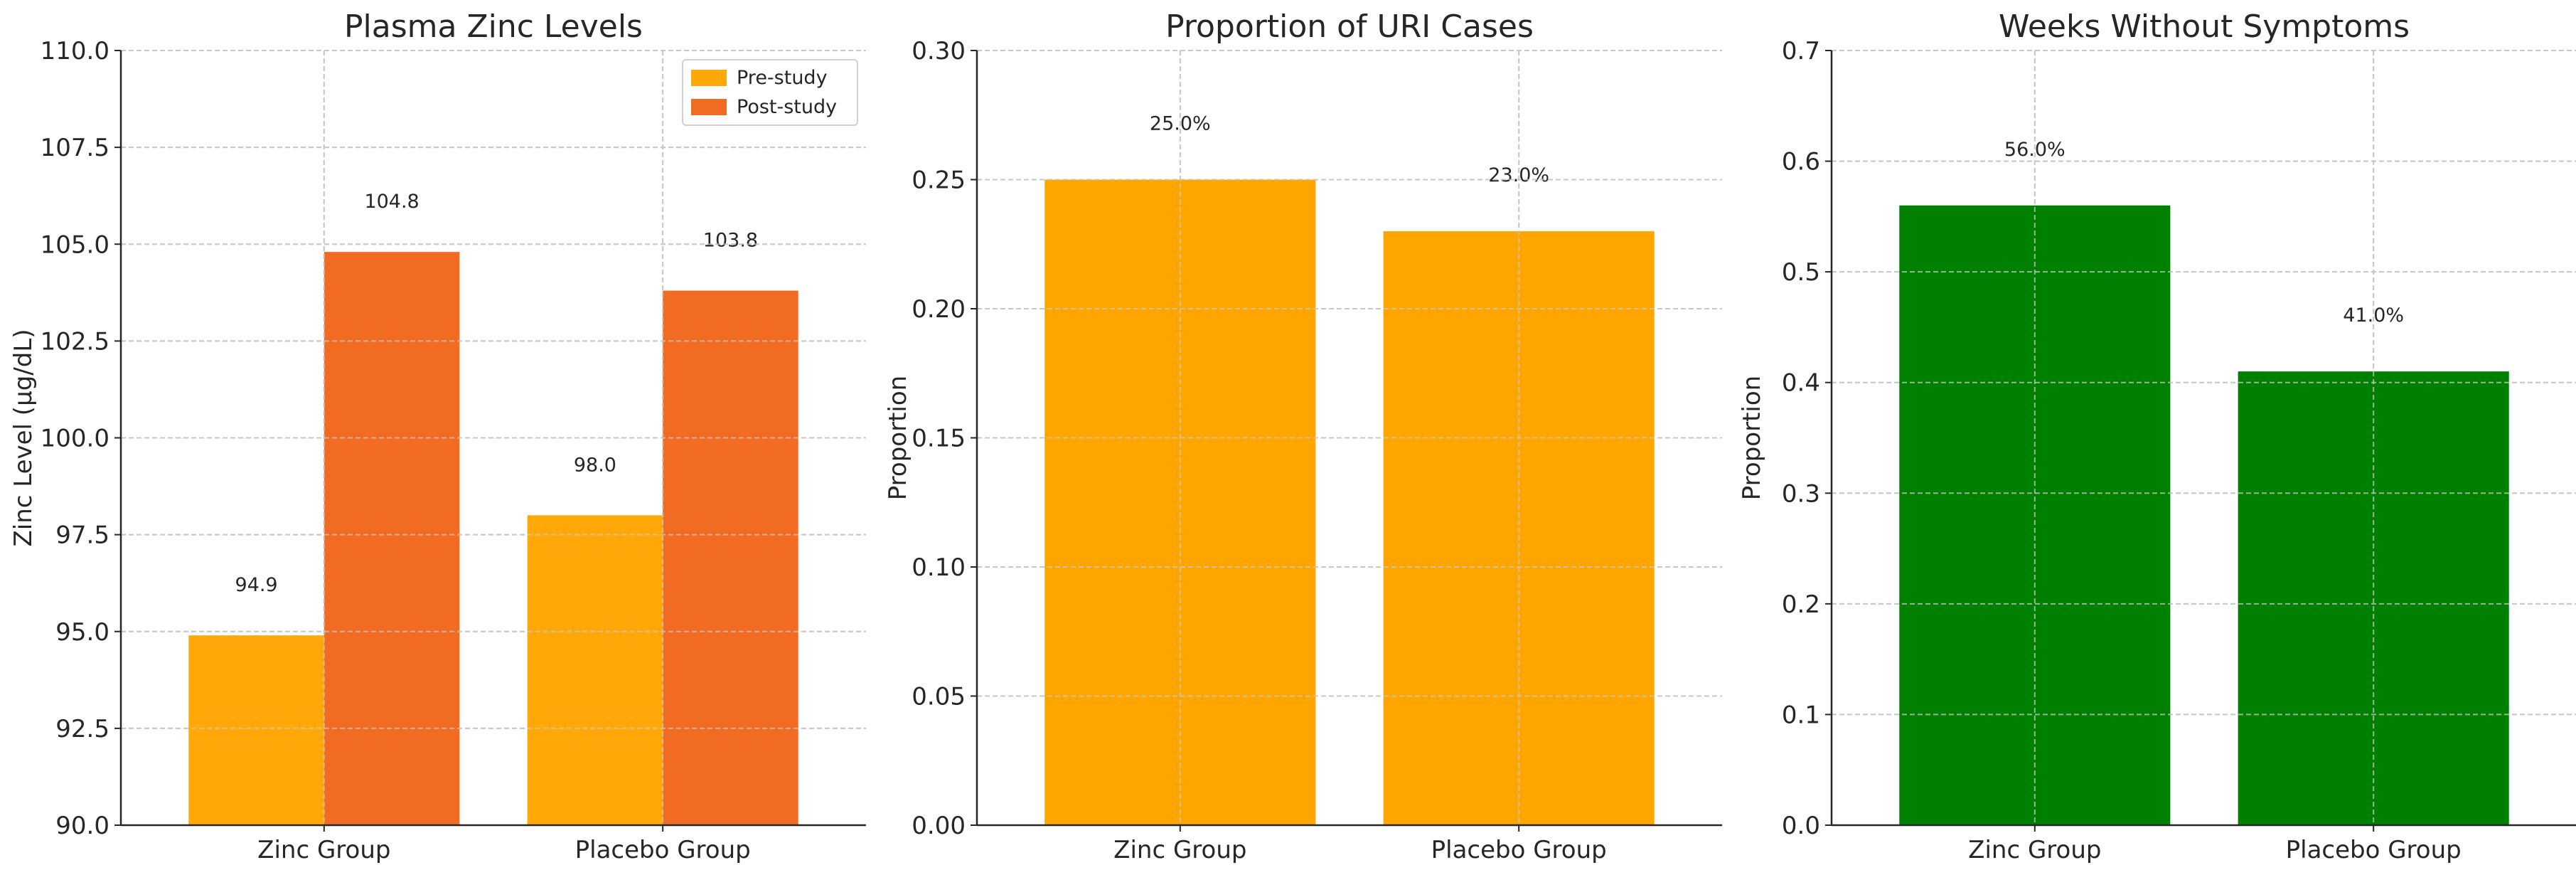 The image size is (2576, 870). I want to click on y-tick-label: 0.15, so click(939, 439).